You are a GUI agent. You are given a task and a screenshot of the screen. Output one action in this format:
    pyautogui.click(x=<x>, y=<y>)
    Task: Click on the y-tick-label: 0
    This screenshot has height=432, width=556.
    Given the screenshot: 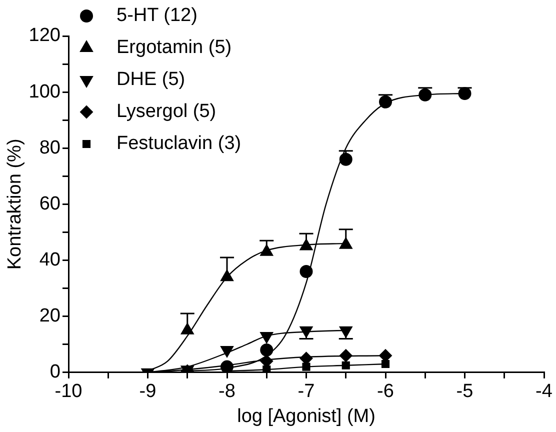 What is the action you would take?
    pyautogui.click(x=55, y=372)
    